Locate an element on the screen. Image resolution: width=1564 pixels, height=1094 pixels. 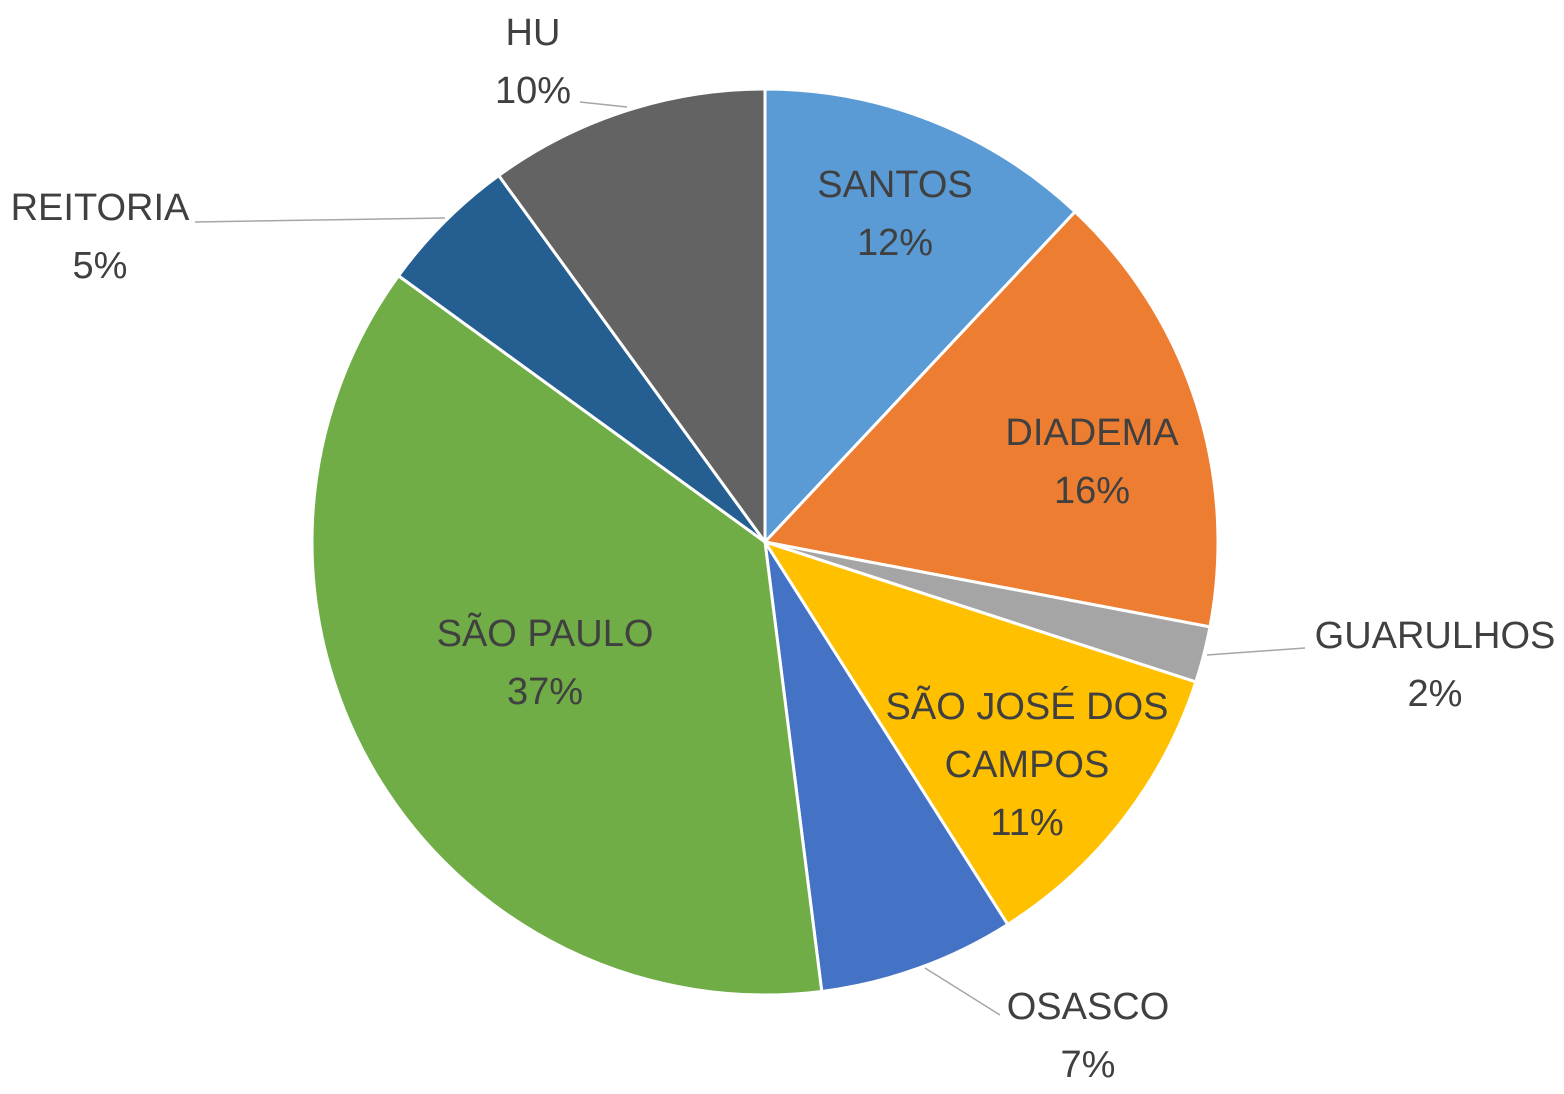
category-label: SÃO PAULO is located at coordinates (545, 634).